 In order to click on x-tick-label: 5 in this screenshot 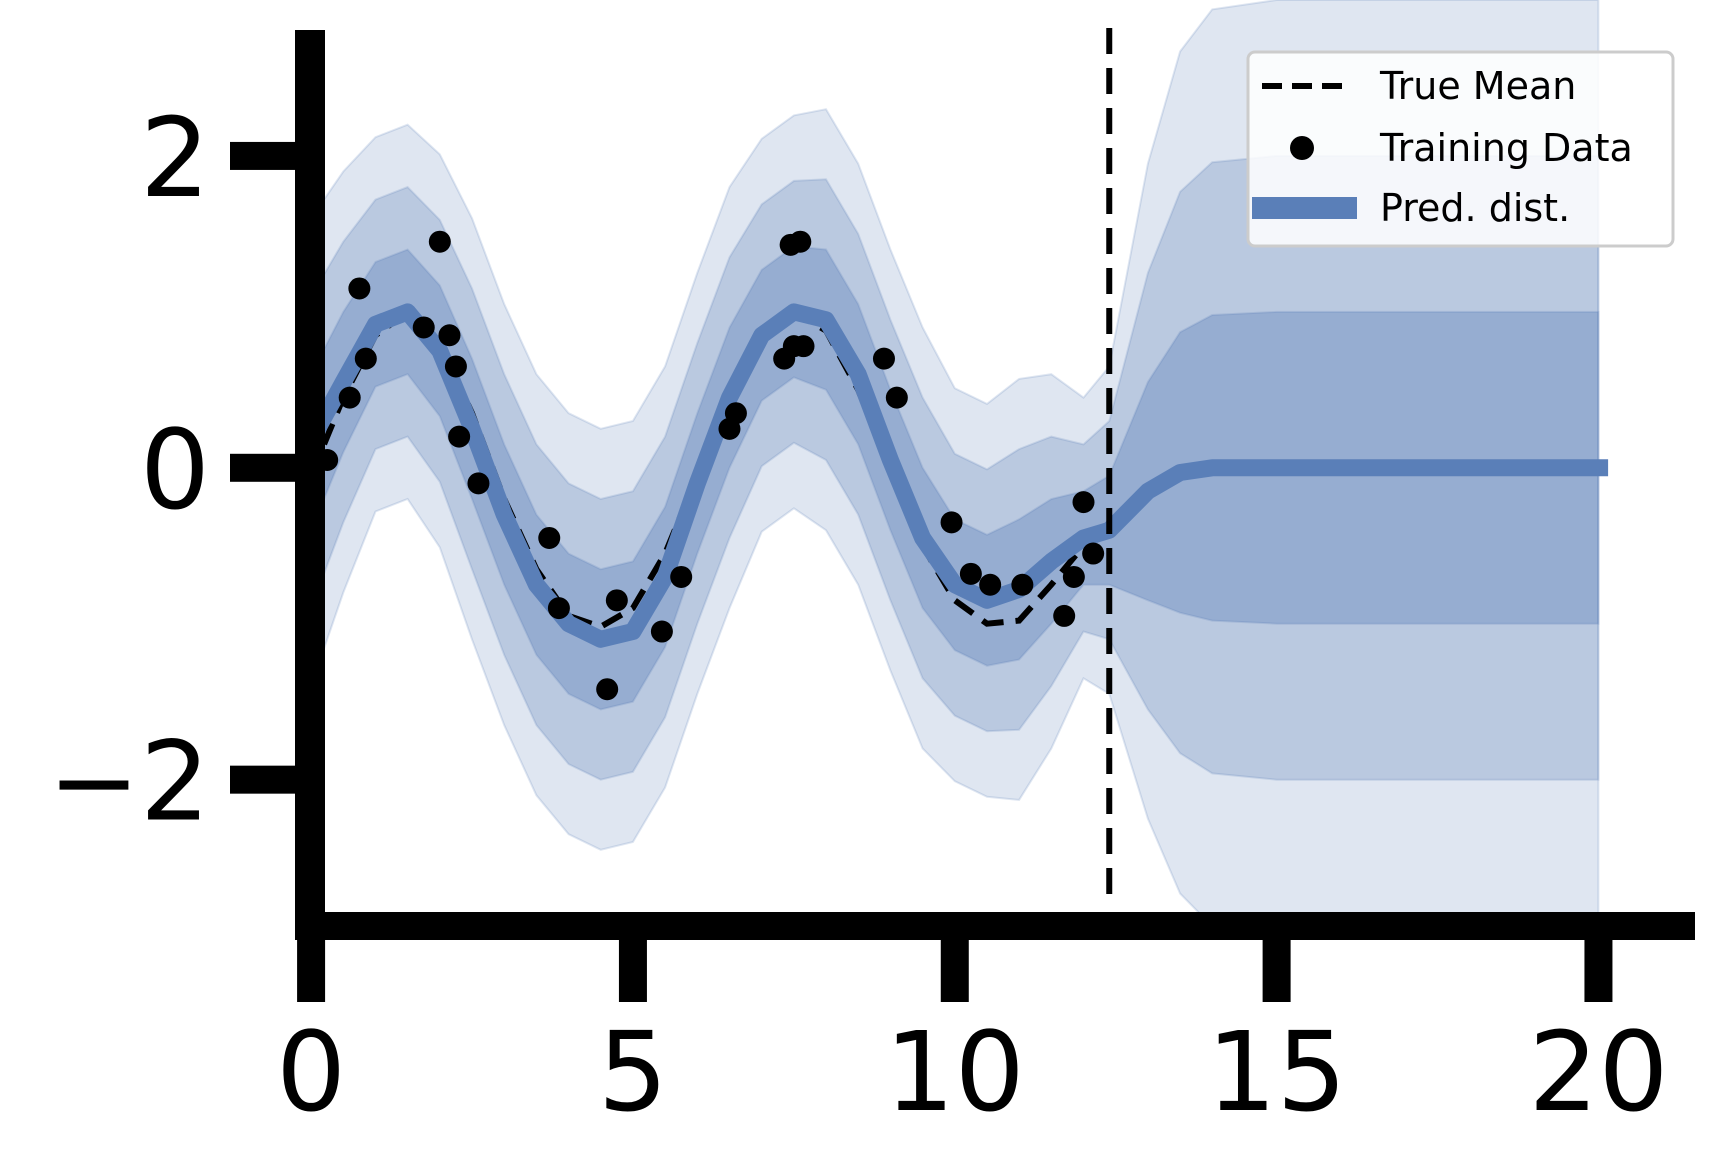, I will do `click(633, 1072)`.